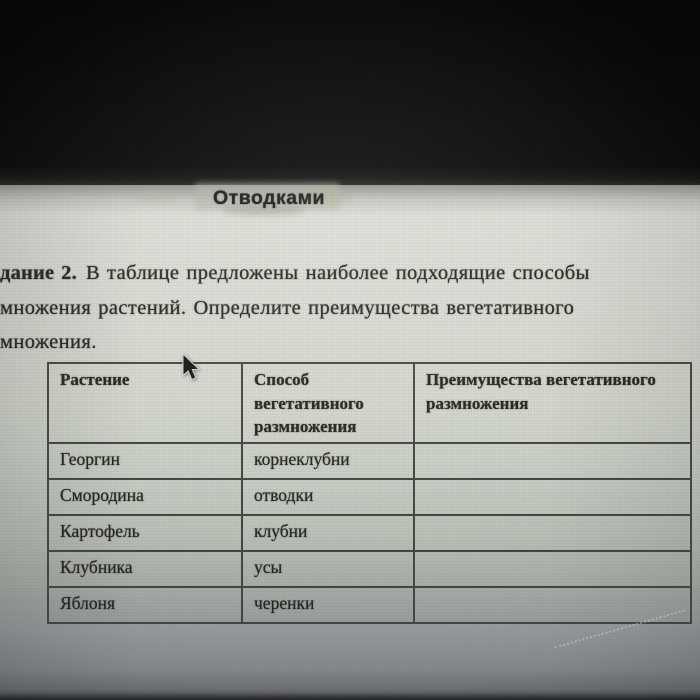  I want to click on header-method: Способ вегетативного размножения, so click(328, 403).